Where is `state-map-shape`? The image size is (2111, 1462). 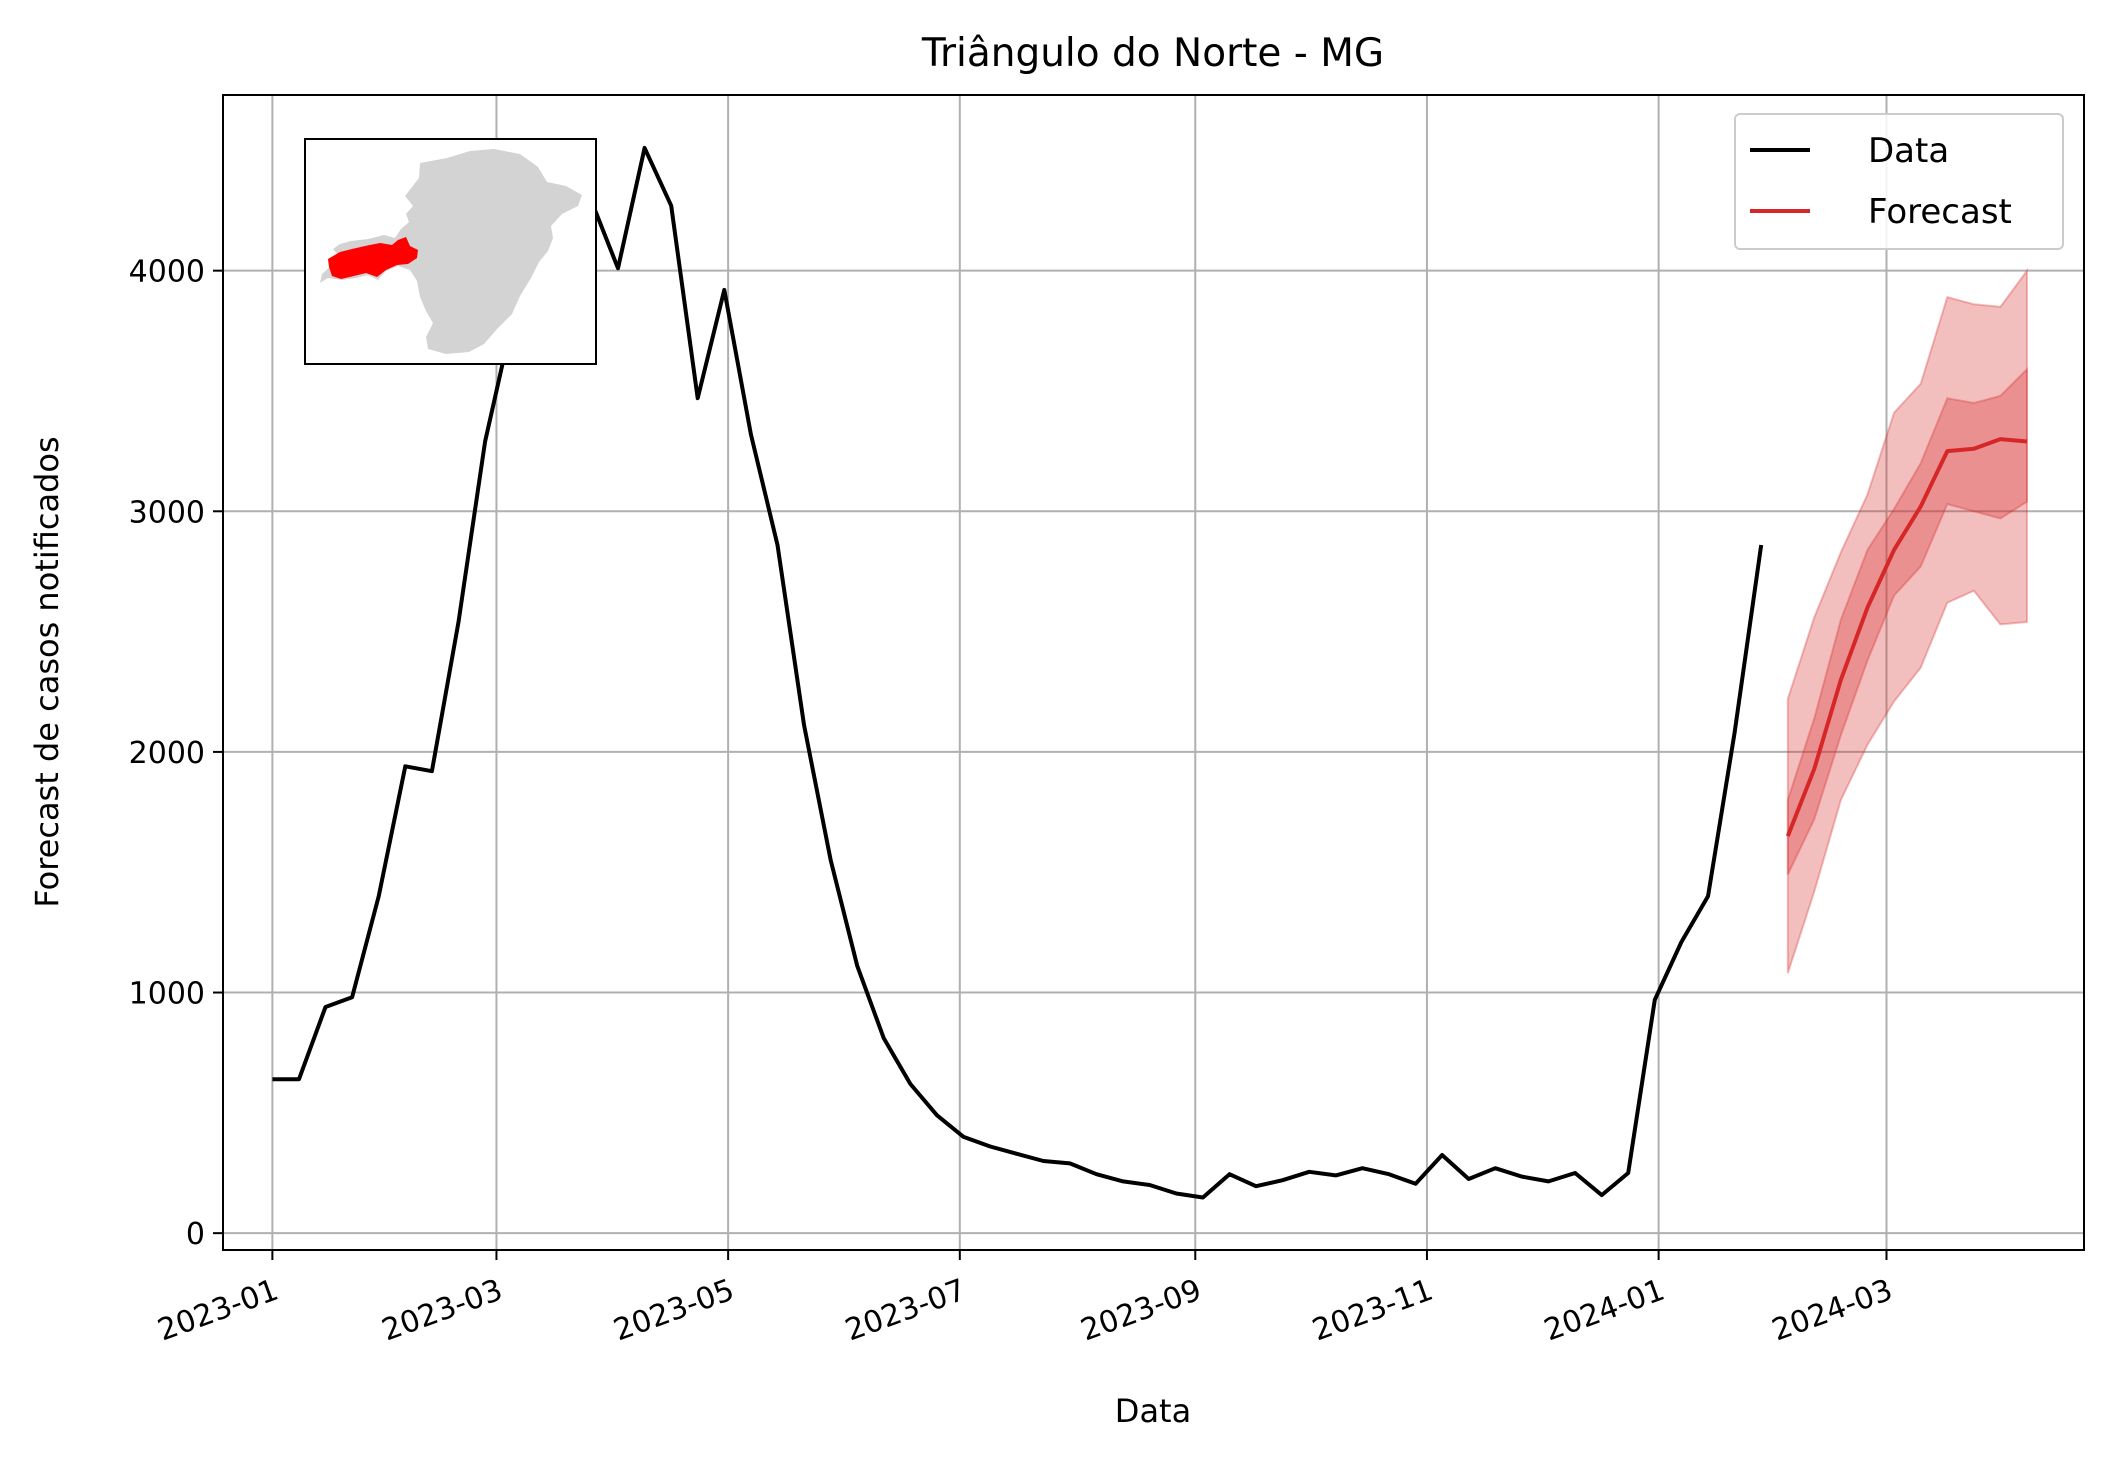 state-map-shape is located at coordinates (451, 251).